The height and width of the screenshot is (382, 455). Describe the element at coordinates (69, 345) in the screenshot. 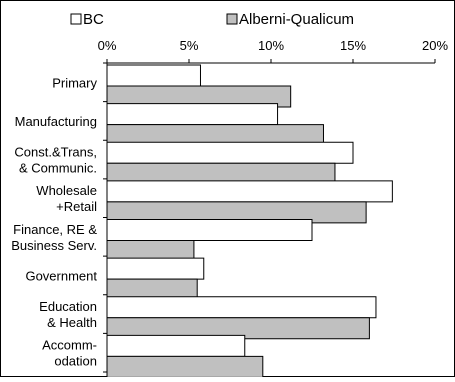

I see `y-category-label: Accomm-` at that location.